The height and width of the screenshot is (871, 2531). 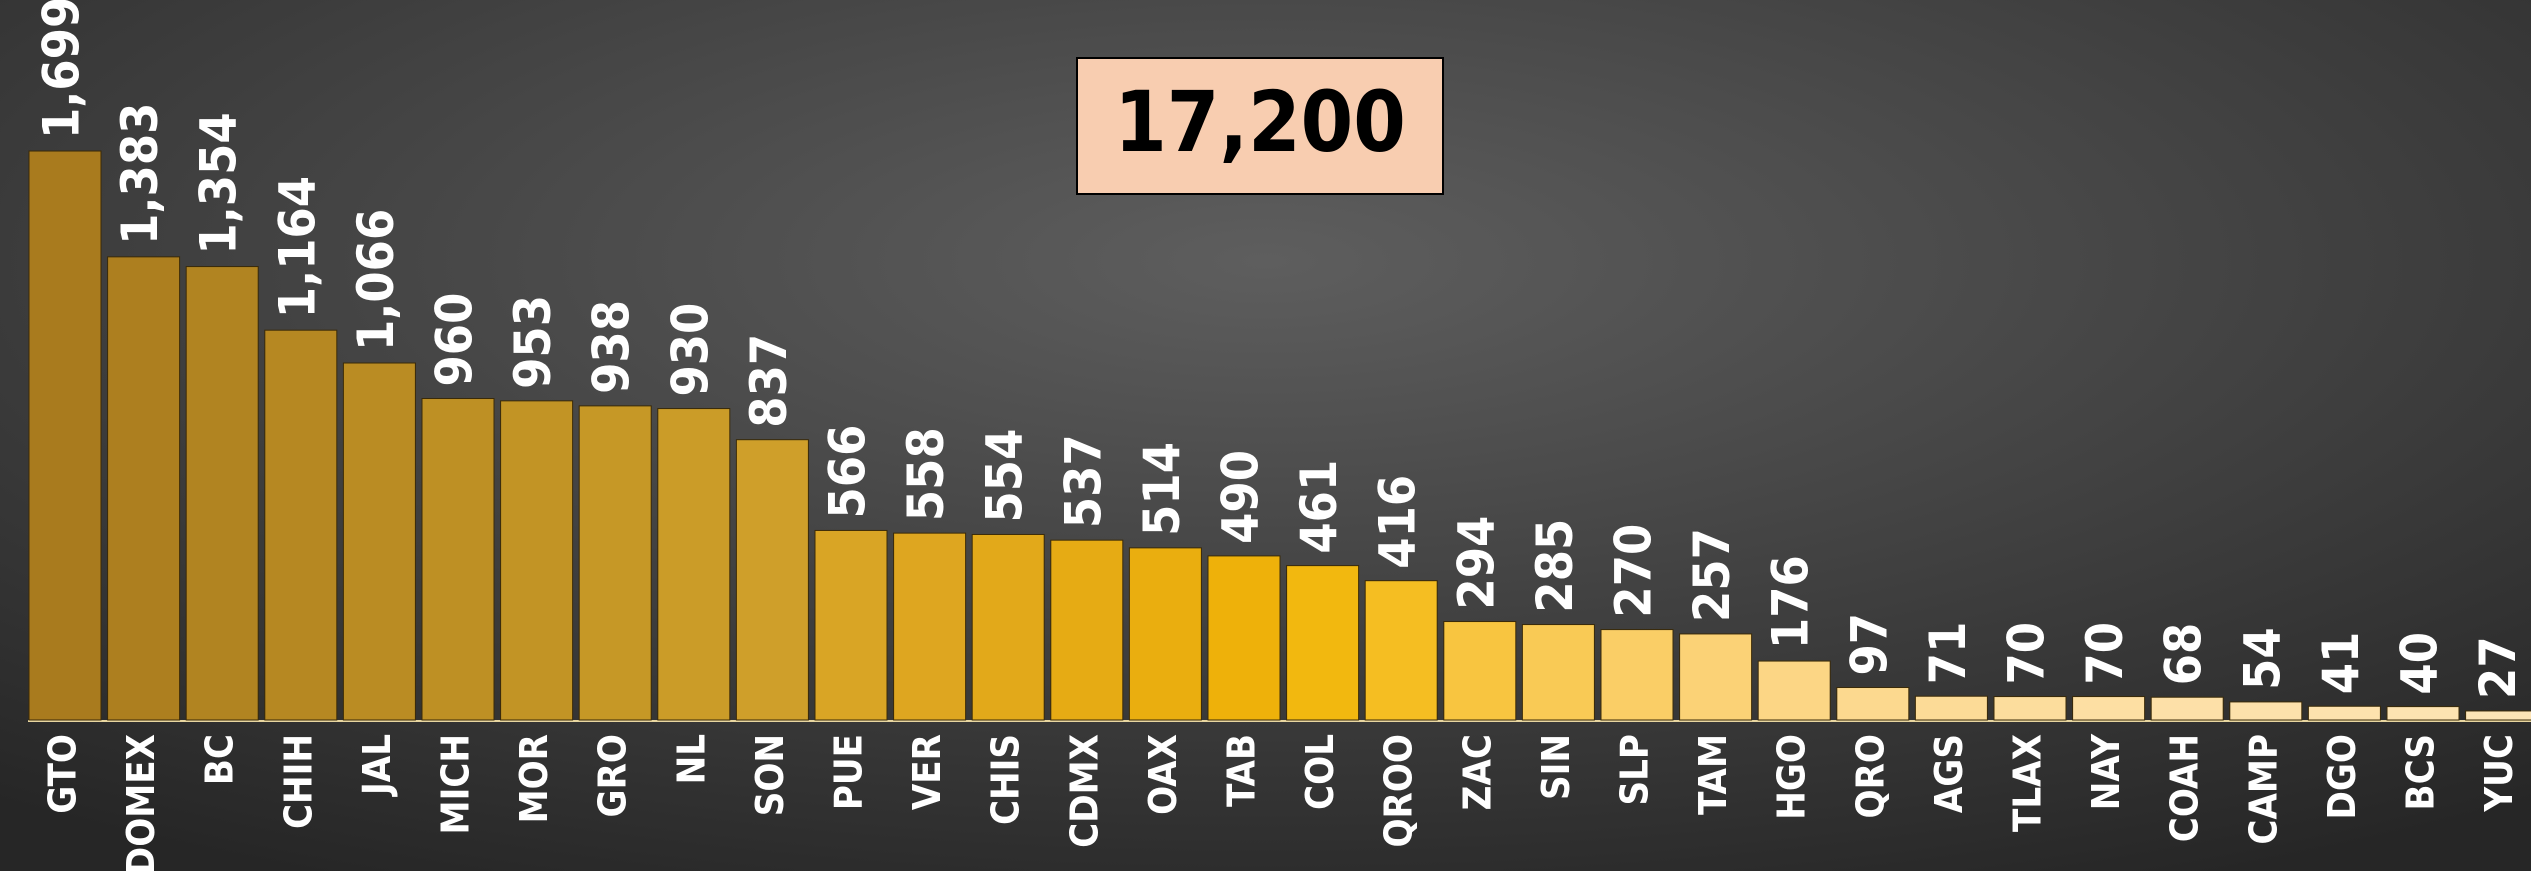 What do you see at coordinates (1399, 791) in the screenshot?
I see `x-tick-label: QROO` at bounding box center [1399, 791].